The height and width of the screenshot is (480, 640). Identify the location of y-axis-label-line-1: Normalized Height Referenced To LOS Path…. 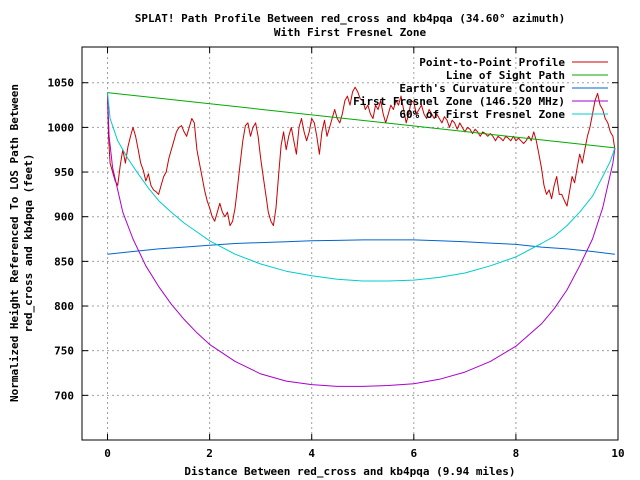
(14, 243).